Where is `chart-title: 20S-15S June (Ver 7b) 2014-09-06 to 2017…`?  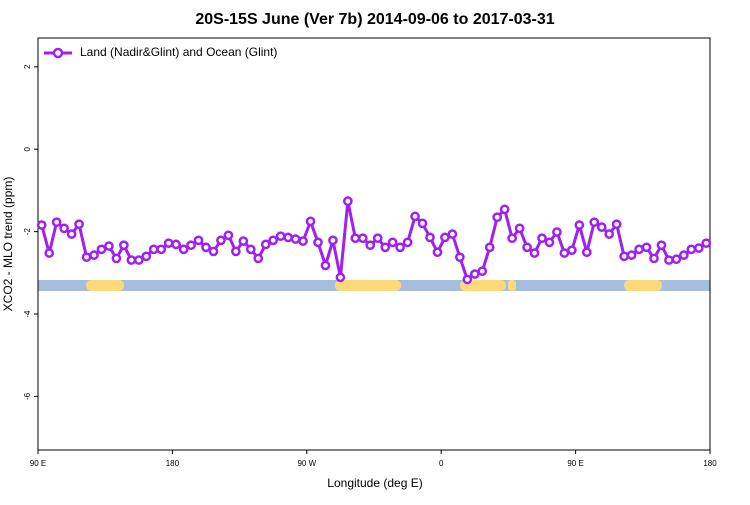 chart-title: 20S-15S June (Ver 7b) 2014-09-06 to 2017… is located at coordinates (374, 19).